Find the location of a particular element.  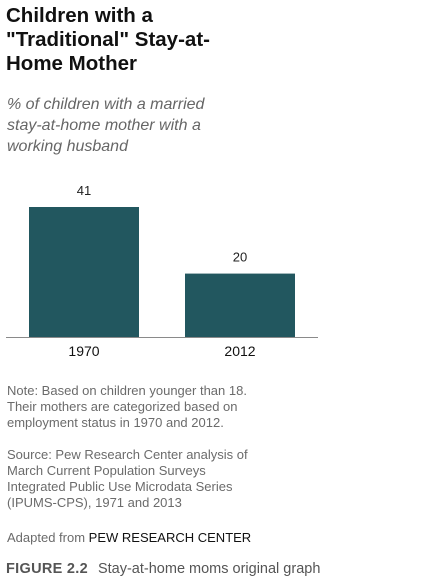

adapted-organization: PEW RESEARCH CENTER is located at coordinates (170, 537).